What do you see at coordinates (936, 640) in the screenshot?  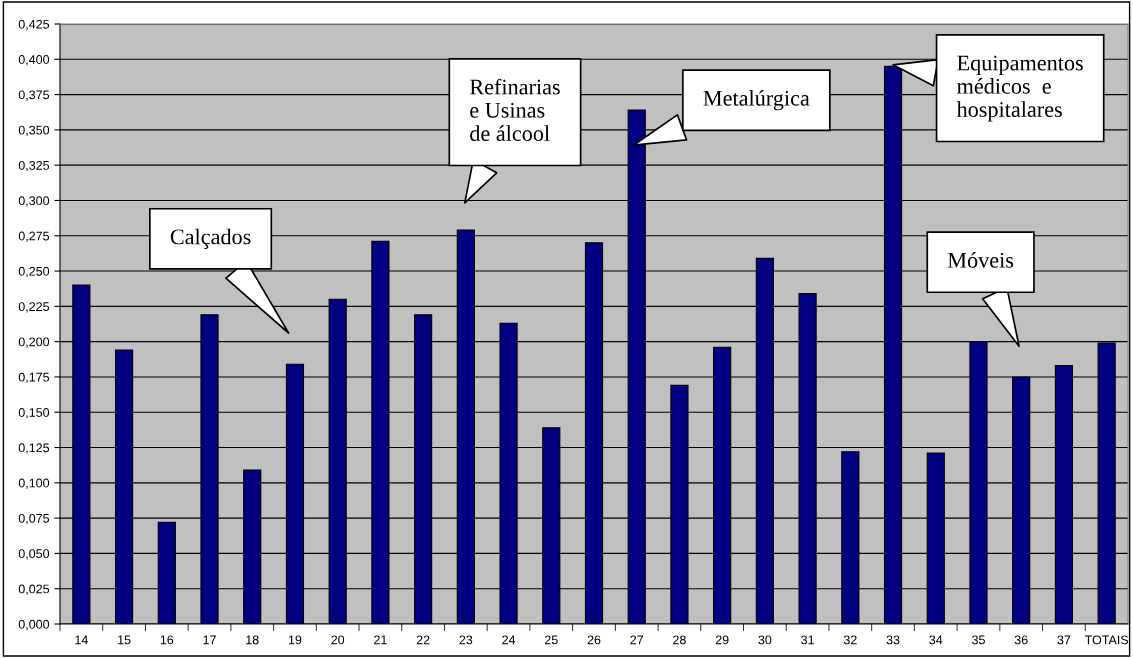 I see `x-tick-label: 34` at bounding box center [936, 640].